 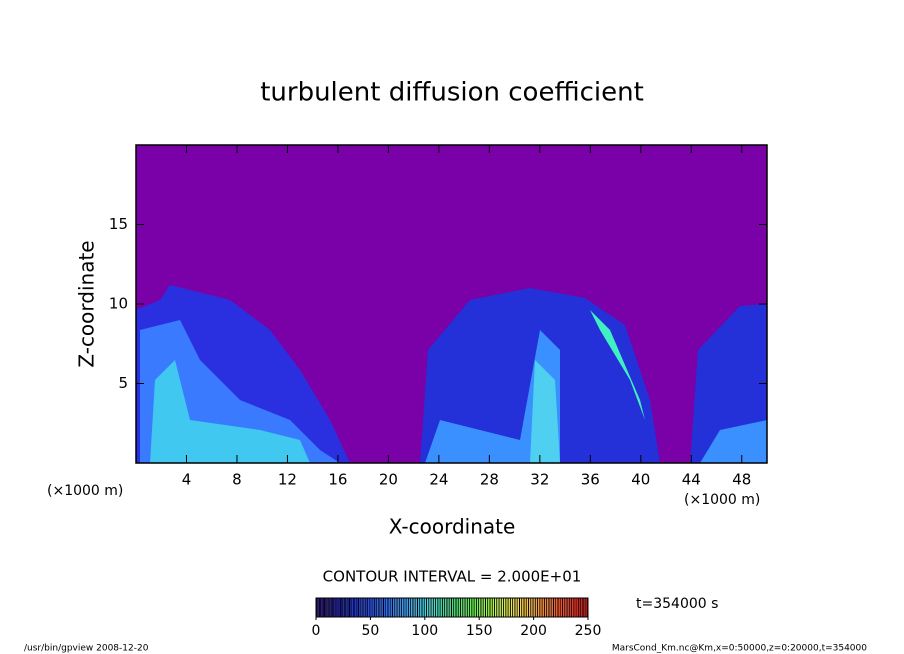 I want to click on colorbar-frame, so click(x=452, y=607).